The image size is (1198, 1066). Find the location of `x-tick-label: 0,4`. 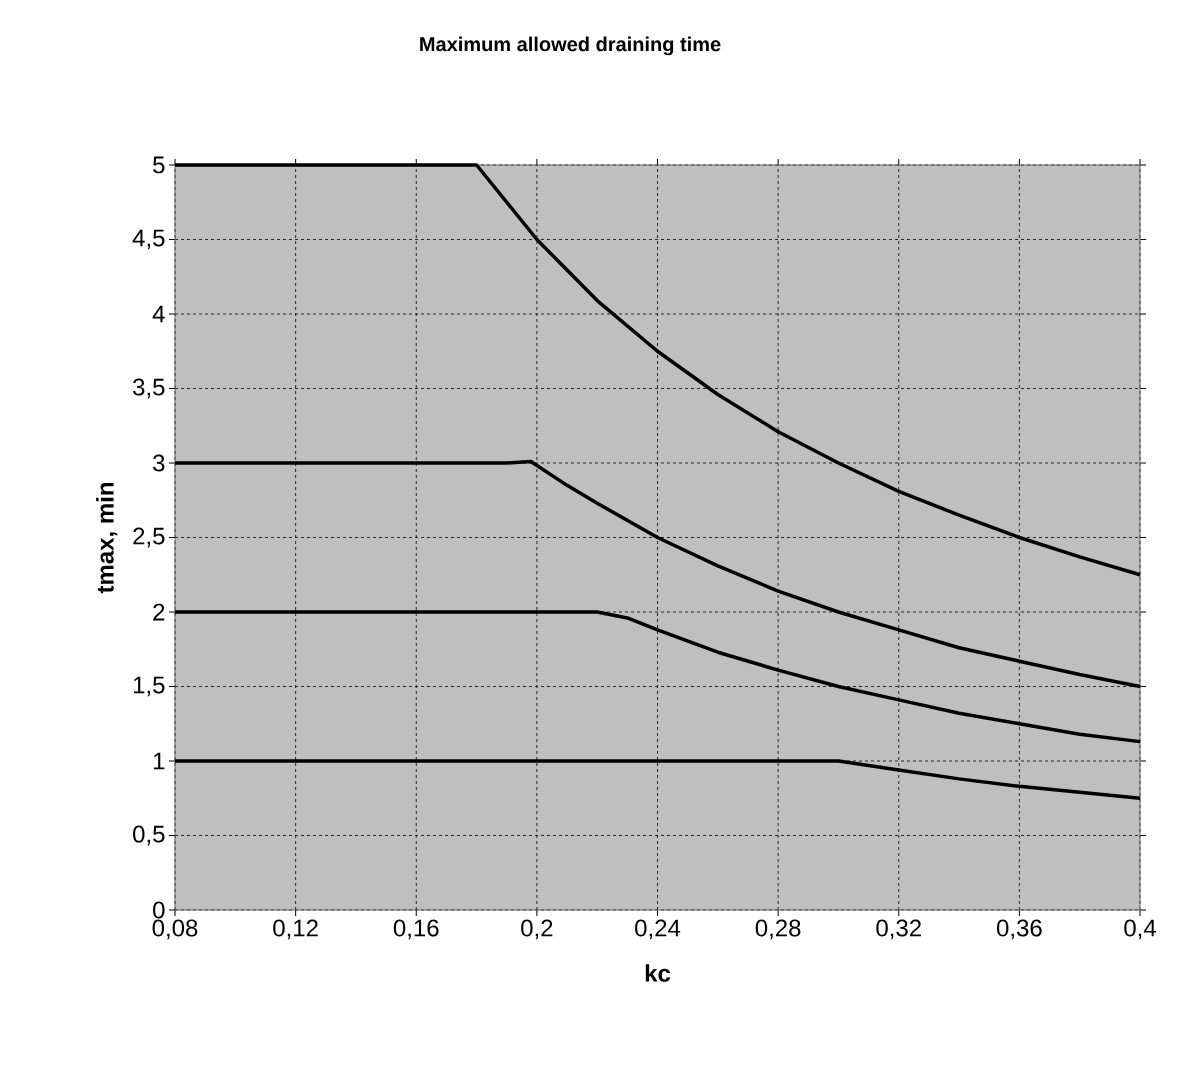

x-tick-label: 0,4 is located at coordinates (1140, 929).